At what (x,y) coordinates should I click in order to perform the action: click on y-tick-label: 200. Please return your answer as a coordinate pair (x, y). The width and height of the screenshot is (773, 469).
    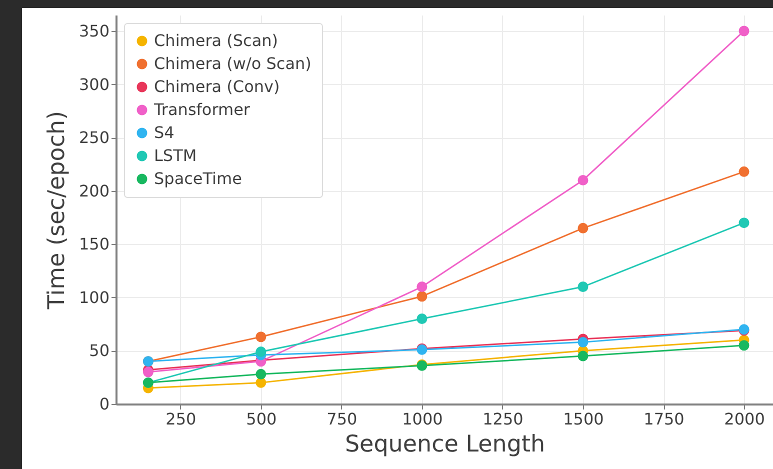
    Looking at the image, I should click on (94, 190).